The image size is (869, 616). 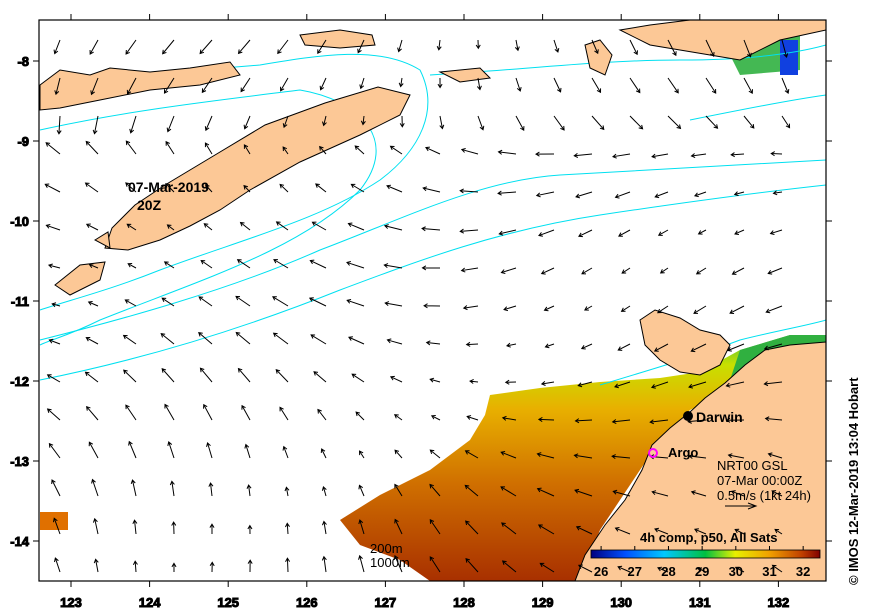 What do you see at coordinates (168, 187) in the screenshot?
I see `date-label: 07-Mar-2019` at bounding box center [168, 187].